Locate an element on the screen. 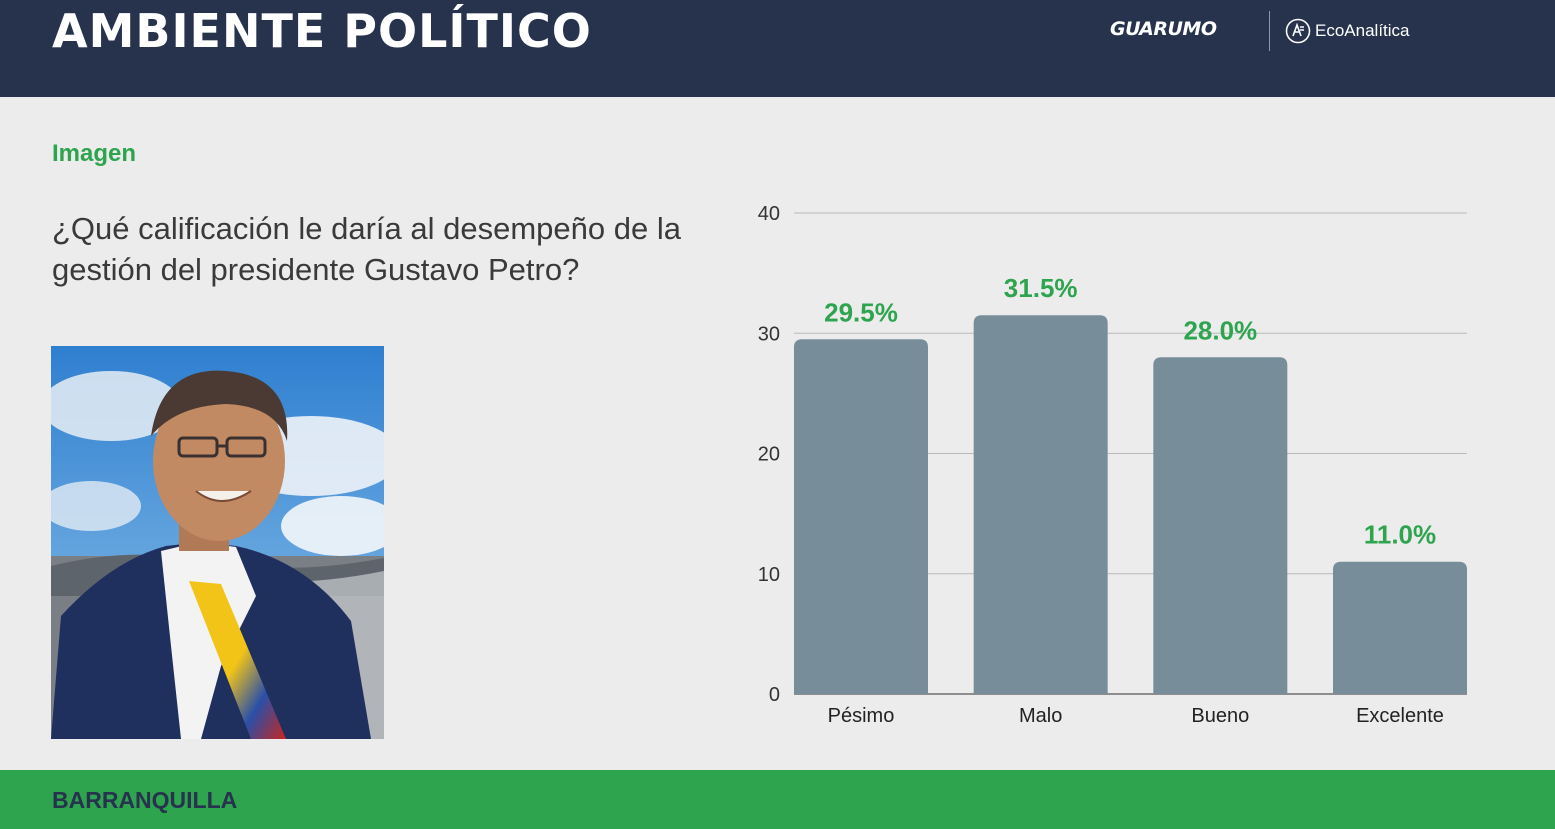 The width and height of the screenshot is (1555, 829). data-label: 29.5% is located at coordinates (861, 312).